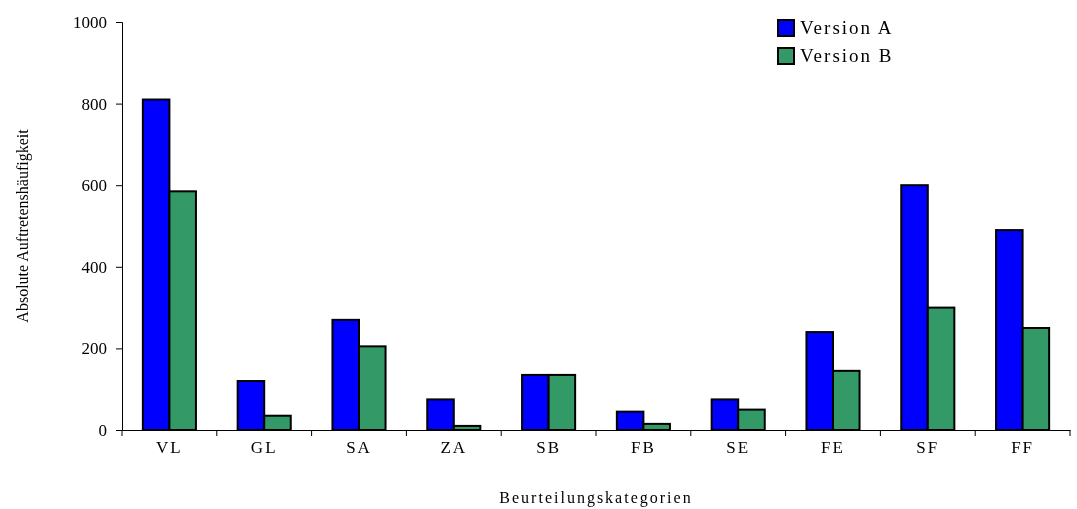  What do you see at coordinates (102, 430) in the screenshot?
I see `y-tick-label: 0` at bounding box center [102, 430].